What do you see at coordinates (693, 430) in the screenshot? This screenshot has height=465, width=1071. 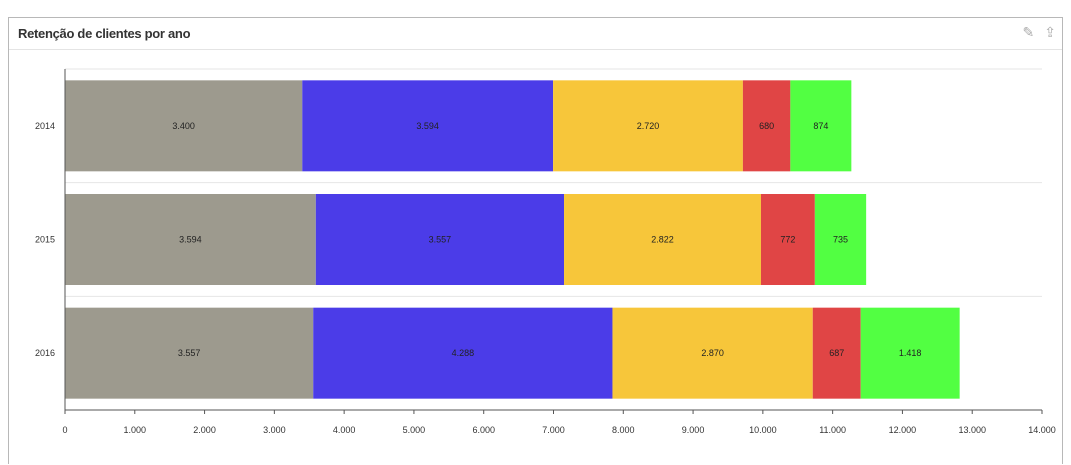 I see `x-tick-label: 9.000` at bounding box center [693, 430].